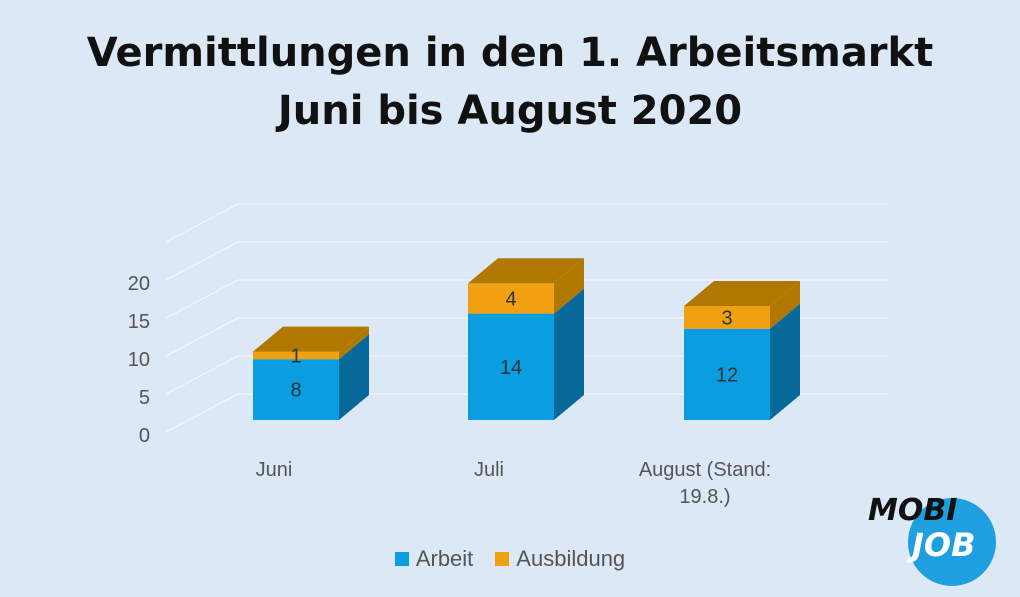 The width and height of the screenshot is (1020, 597). I want to click on legend-item-ausbildung: Ausbildung, so click(560, 559).